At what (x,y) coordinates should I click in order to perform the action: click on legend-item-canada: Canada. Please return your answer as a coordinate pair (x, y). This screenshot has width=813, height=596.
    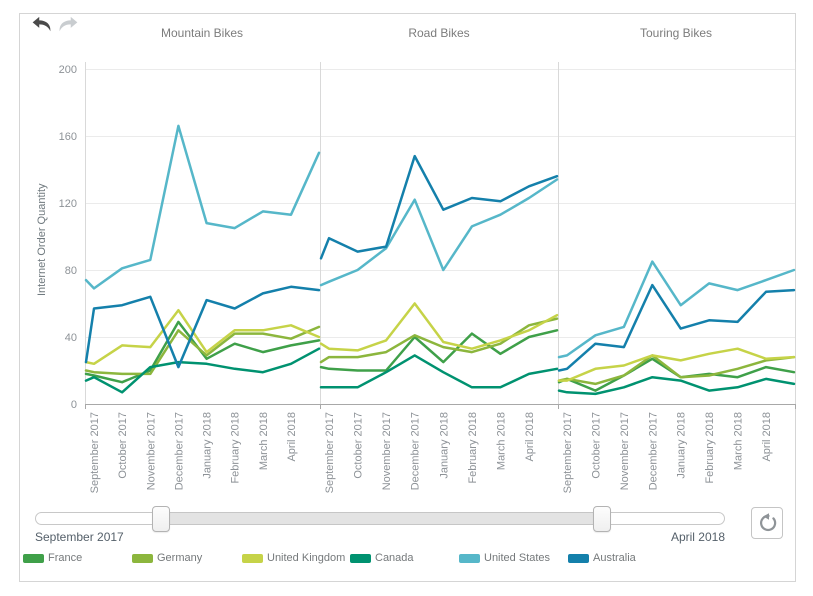
    Looking at the image, I should click on (382, 558).